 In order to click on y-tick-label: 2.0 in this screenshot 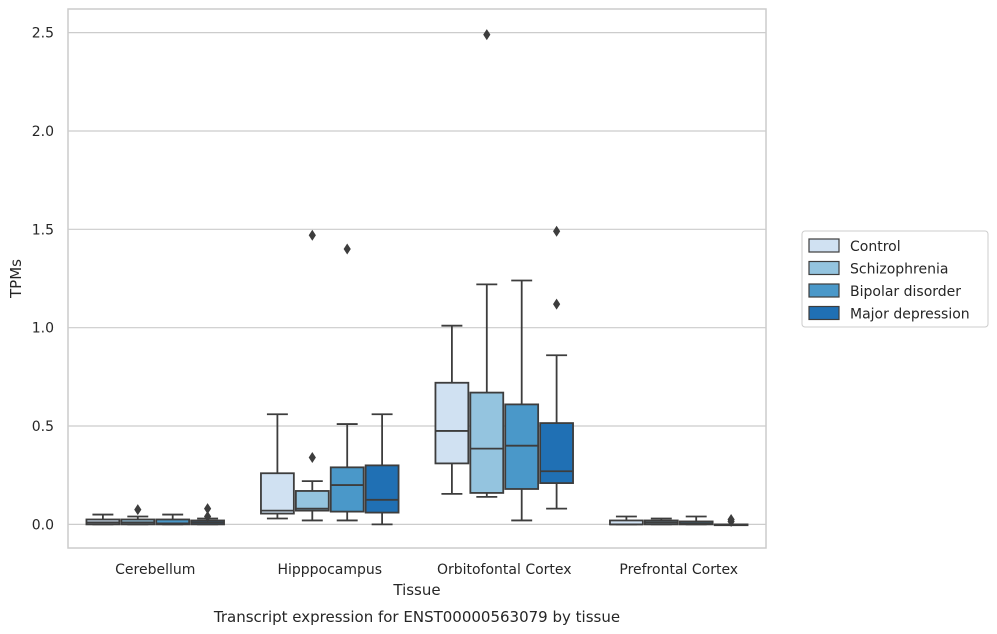, I will do `click(43, 132)`.